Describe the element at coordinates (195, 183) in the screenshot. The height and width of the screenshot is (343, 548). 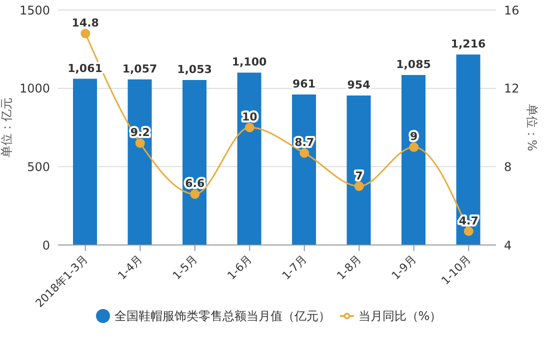
I see `data-label: 6.6` at that location.